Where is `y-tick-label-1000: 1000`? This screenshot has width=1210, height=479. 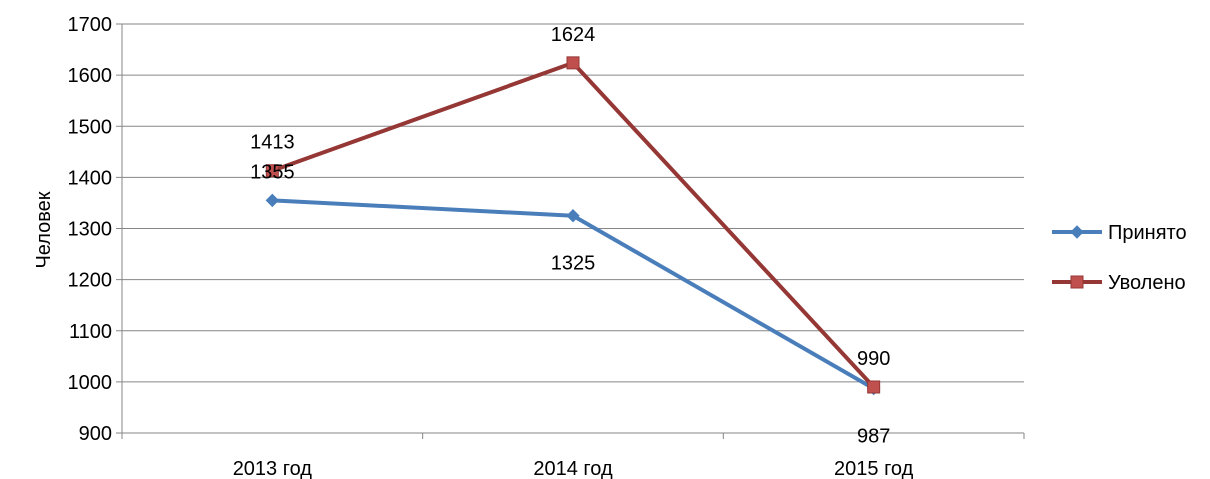 y-tick-label-1000: 1000 is located at coordinates (90, 383).